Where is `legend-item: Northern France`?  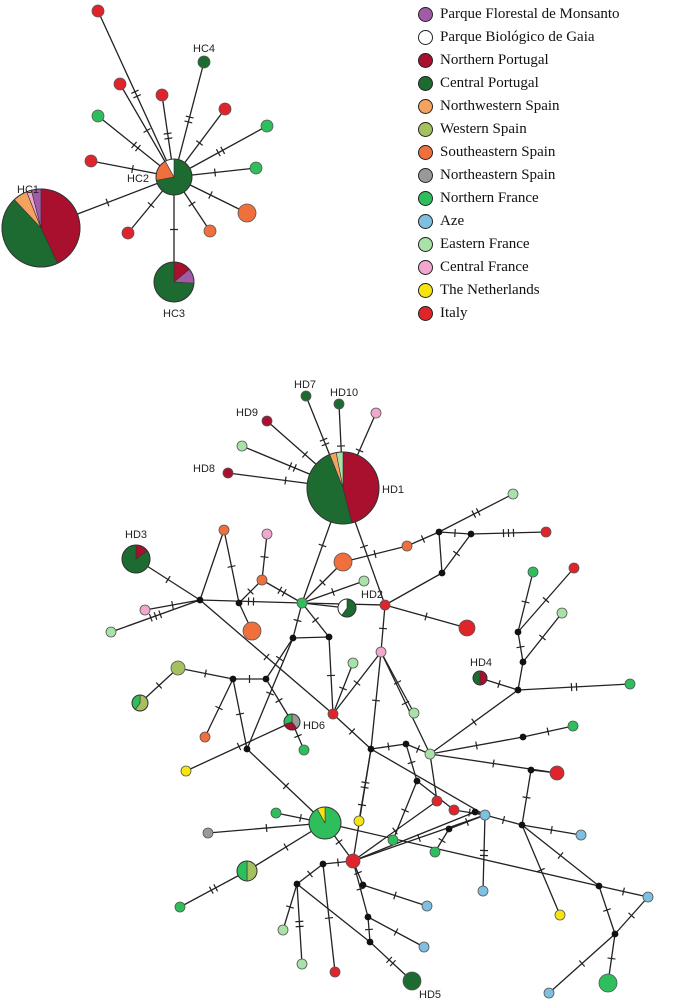 legend-item: Northern France is located at coordinates (551, 198).